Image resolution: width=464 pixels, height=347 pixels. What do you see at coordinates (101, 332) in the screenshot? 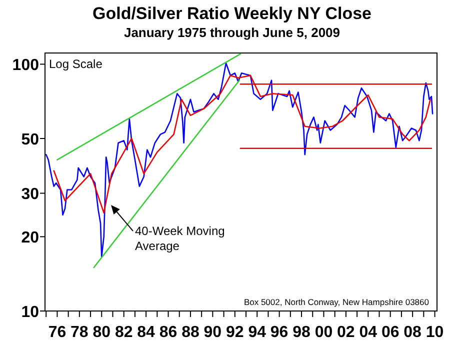
I see `x-tick-label: 80` at bounding box center [101, 332].